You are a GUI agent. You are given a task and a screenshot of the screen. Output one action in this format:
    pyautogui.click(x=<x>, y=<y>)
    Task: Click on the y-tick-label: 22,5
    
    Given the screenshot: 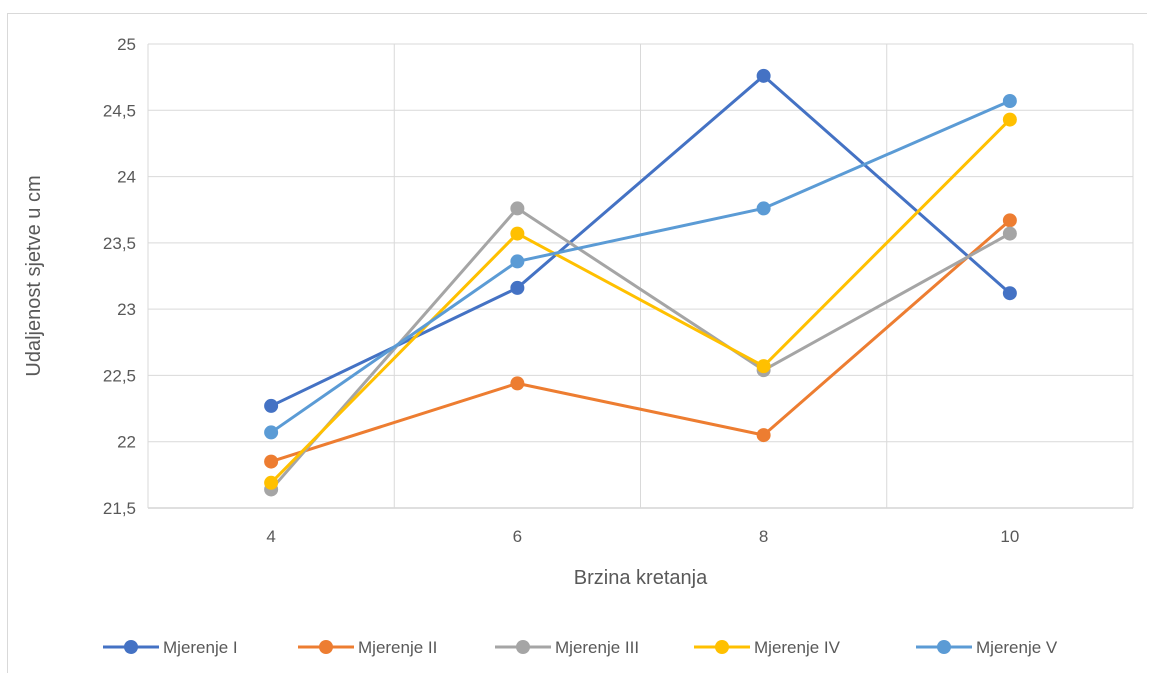 What is the action you would take?
    pyautogui.click(x=119, y=375)
    